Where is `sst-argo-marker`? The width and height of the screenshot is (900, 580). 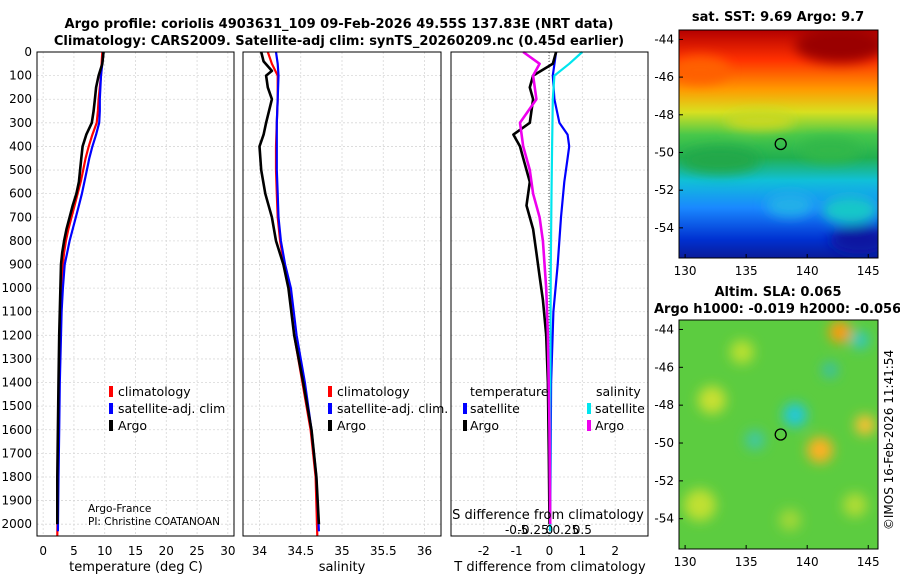
sst-argo-marker is located at coordinates (780, 144).